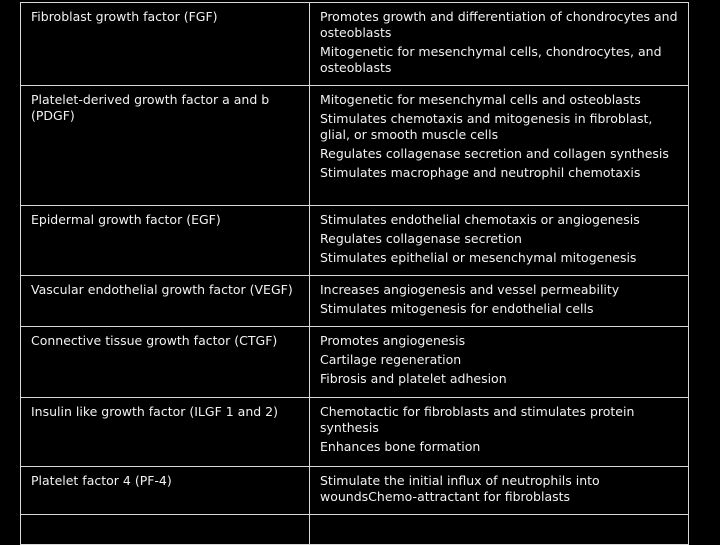 Image resolution: width=720 pixels, height=545 pixels. Describe the element at coordinates (391, 359) in the screenshot. I see `function-text: Cartilage regeneration` at that location.